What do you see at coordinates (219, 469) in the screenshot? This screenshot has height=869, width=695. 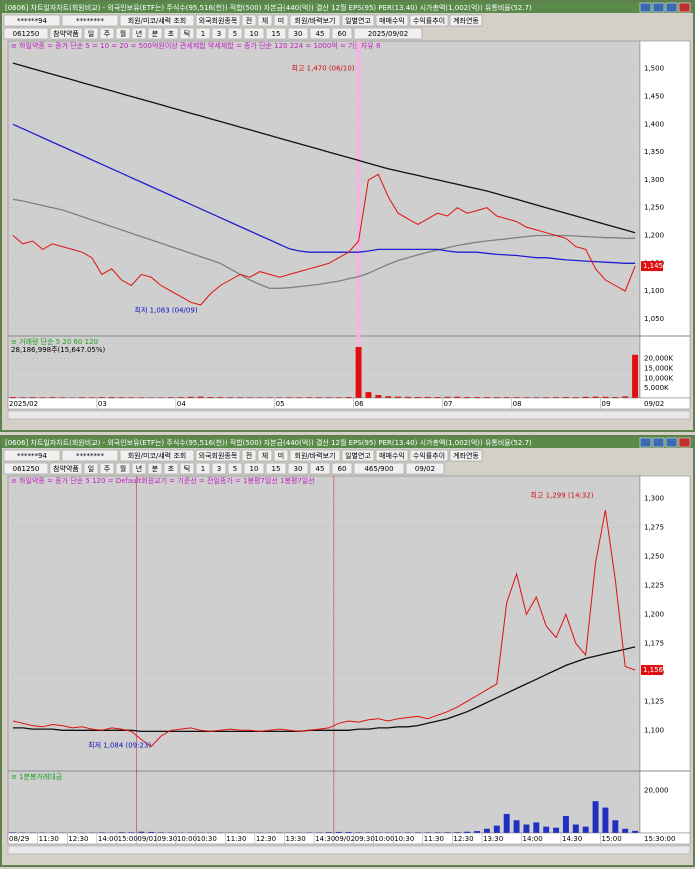 I see `toolbar-label: 3` at bounding box center [219, 469].